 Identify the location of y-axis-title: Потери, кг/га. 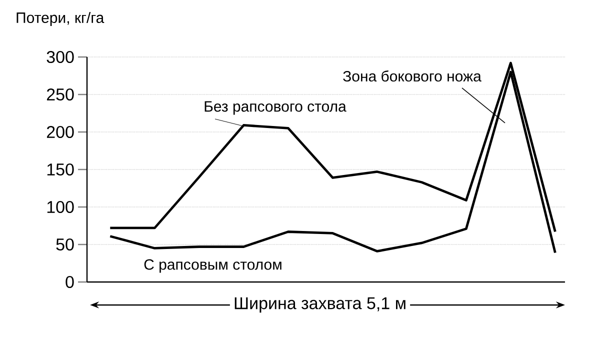
(60, 19).